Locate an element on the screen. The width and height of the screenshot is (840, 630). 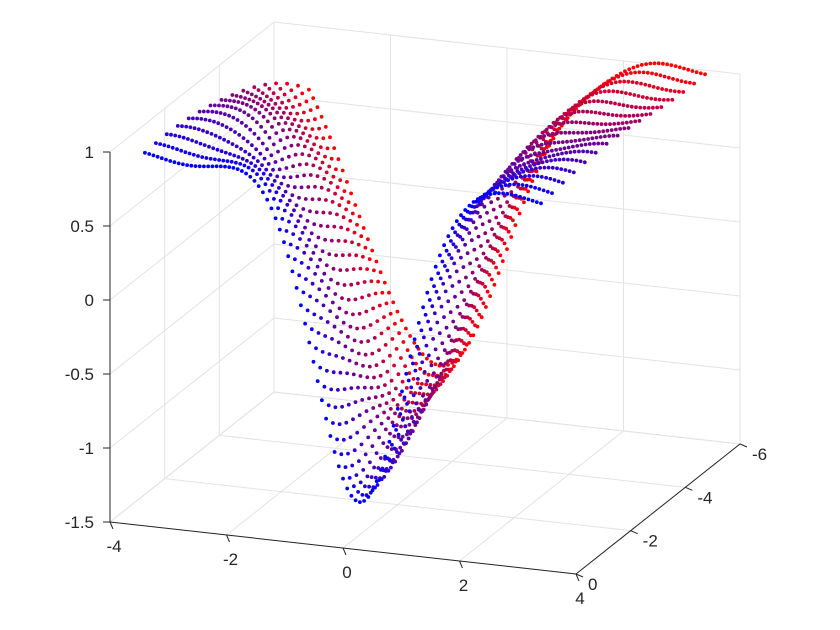
x-tick-label: 4 is located at coordinates (579, 598).